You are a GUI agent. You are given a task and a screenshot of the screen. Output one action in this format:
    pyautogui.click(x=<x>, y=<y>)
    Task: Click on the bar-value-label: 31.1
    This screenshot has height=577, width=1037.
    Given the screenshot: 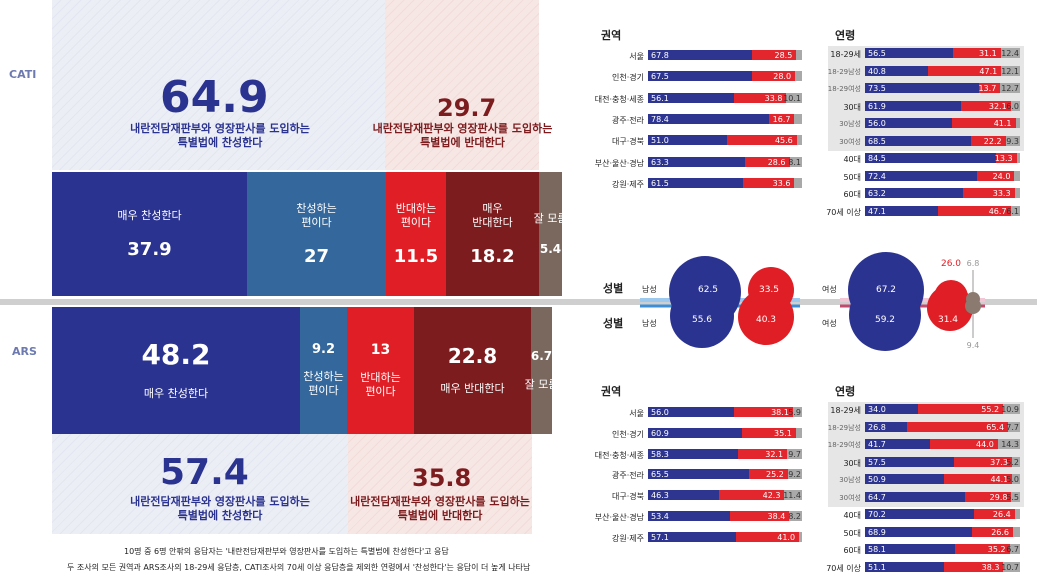 What is the action you would take?
    pyautogui.click(x=987, y=53)
    